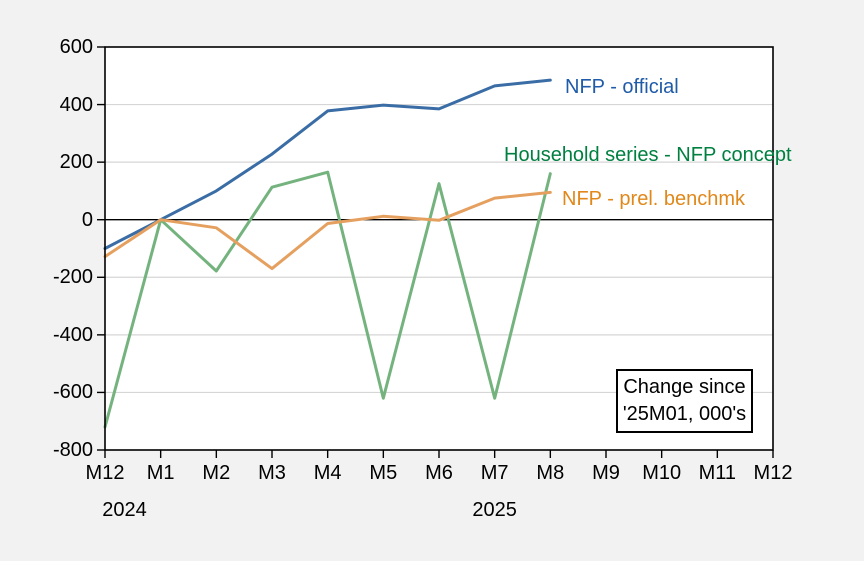 This screenshot has height=561, width=864. Describe the element at coordinates (72, 334) in the screenshot. I see `y-tick-label: -400` at that location.